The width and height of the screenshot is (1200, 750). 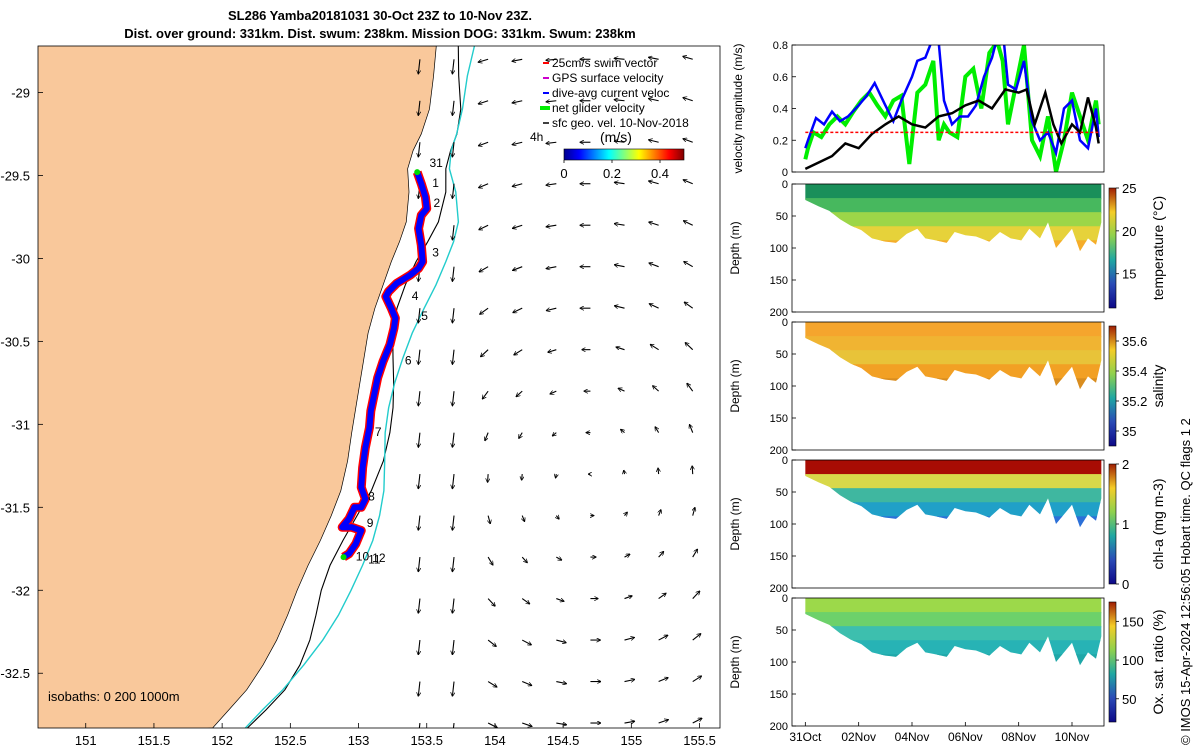 I want to click on map-y-tick-label: -32, so click(x=20, y=590).